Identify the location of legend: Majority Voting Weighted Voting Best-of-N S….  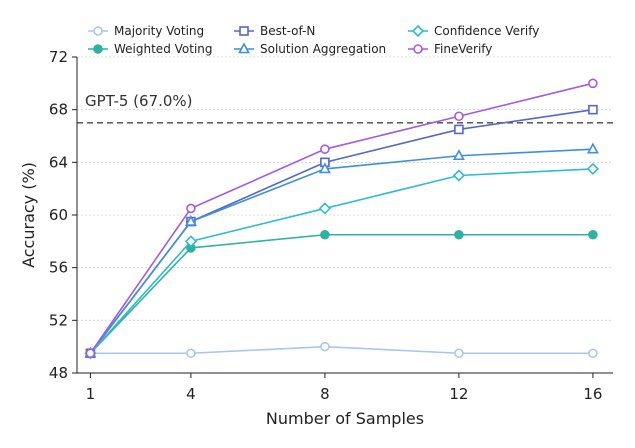
(313, 40).